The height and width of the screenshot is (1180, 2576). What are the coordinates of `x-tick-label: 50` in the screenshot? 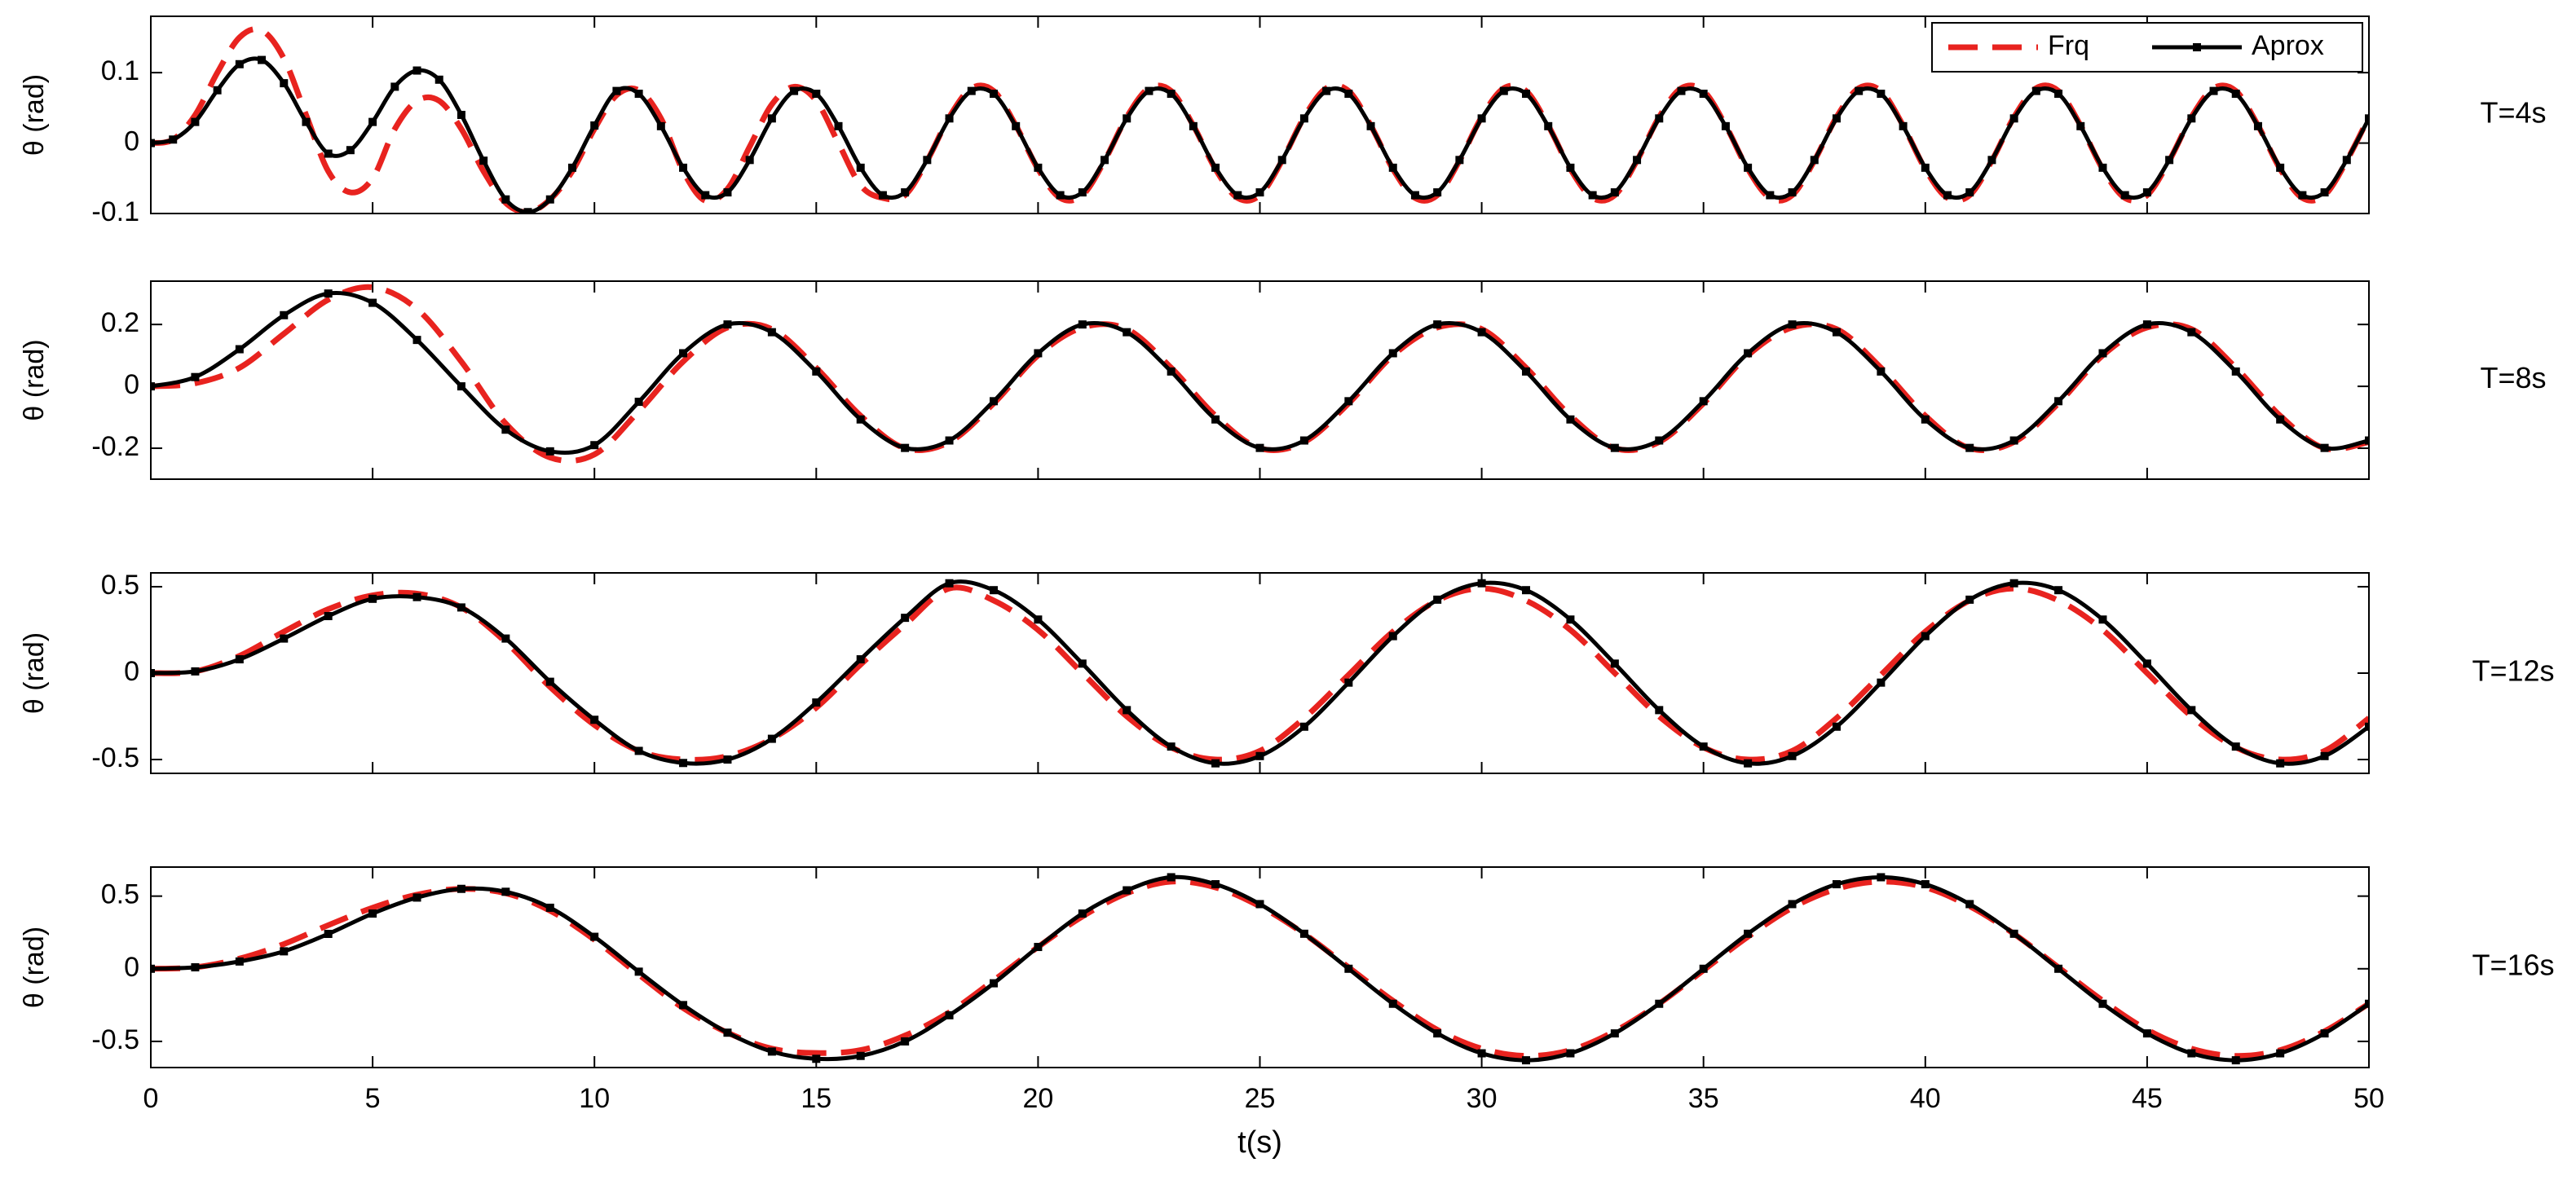 It's located at (2368, 1098).